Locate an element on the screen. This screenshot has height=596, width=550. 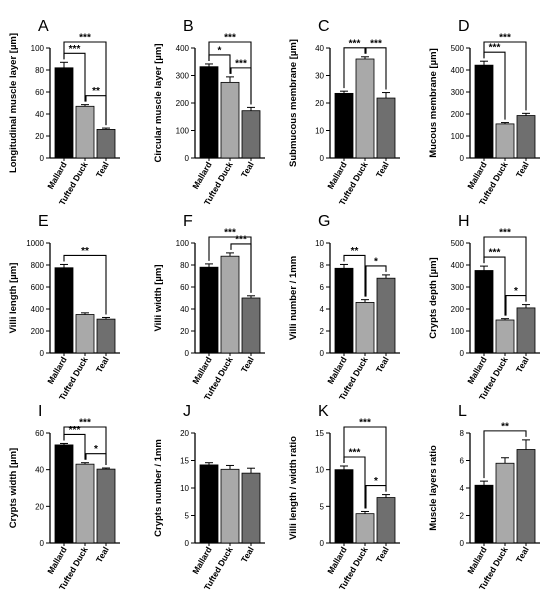
y-tick-label: 600 is located at coordinates (38, 287).